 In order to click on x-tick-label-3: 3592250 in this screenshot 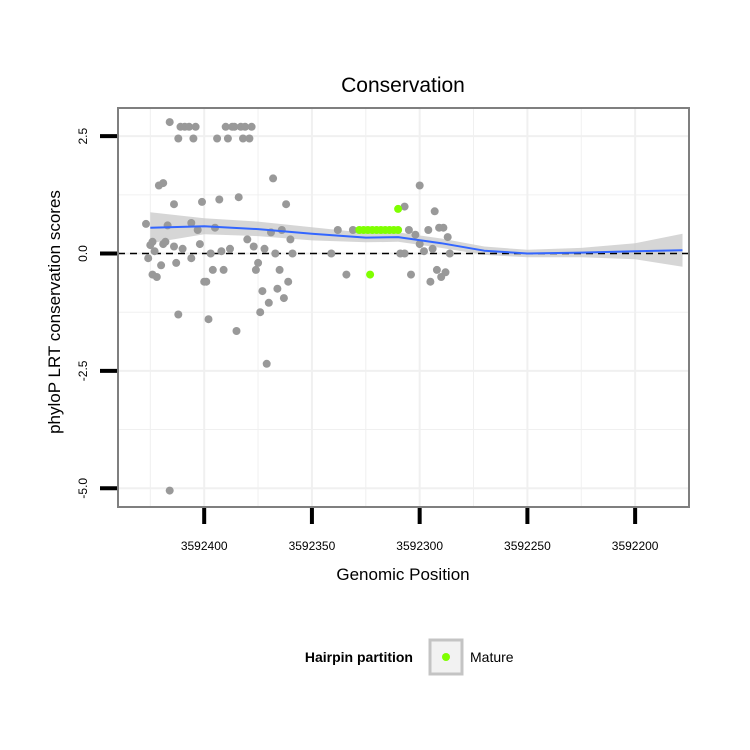, I will do `click(527, 546)`.